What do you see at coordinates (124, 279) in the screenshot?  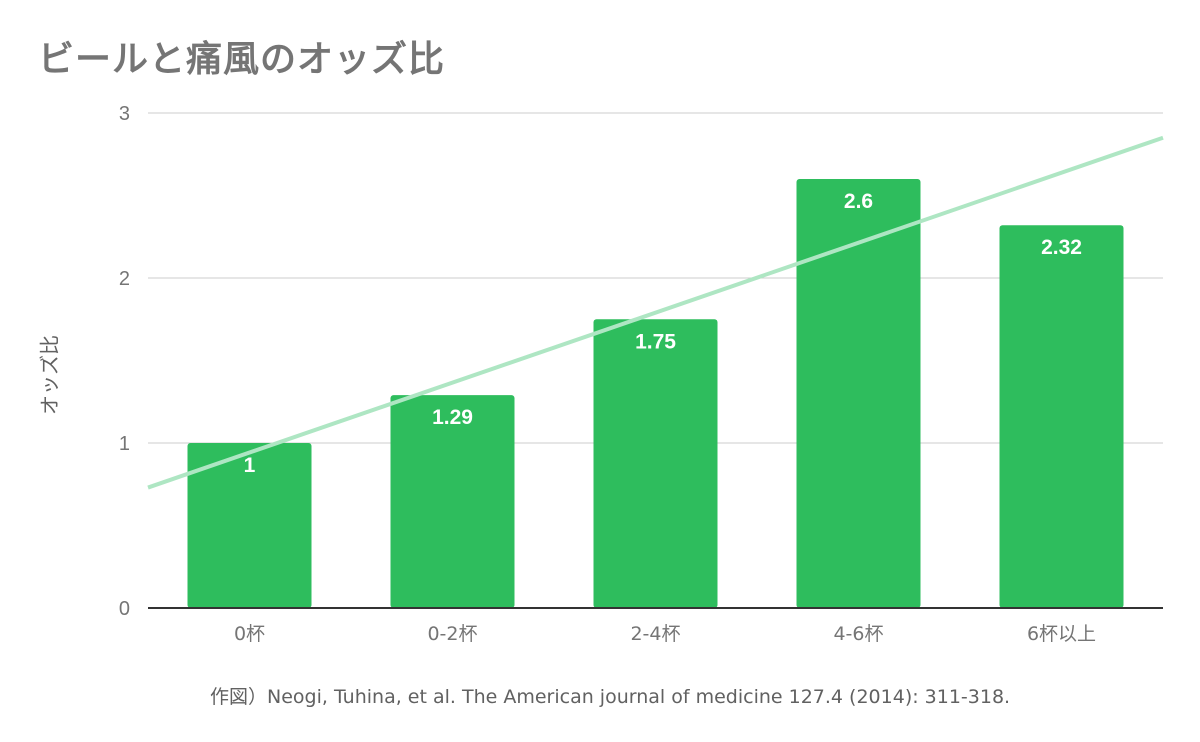 I see `y-tick-label: 2` at bounding box center [124, 279].